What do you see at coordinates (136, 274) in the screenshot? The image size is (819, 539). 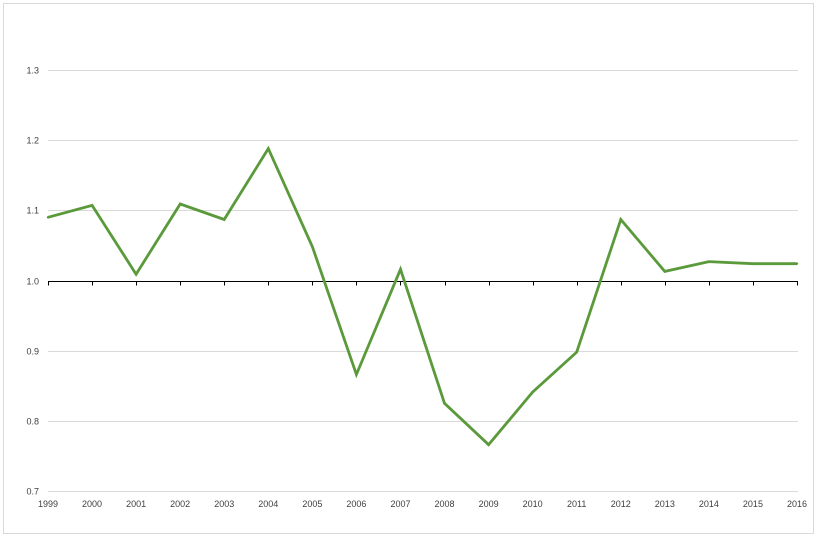 I see `data-point-2001` at bounding box center [136, 274].